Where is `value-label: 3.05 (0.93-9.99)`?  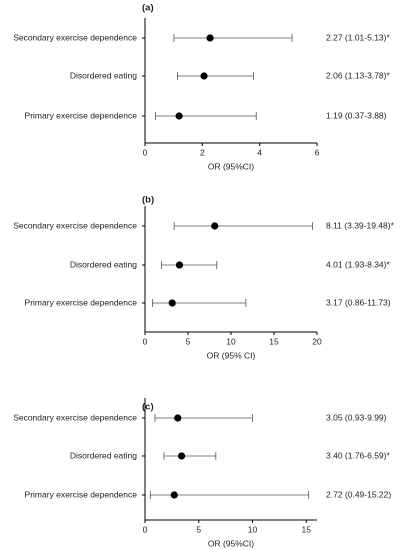
value-label: 3.05 (0.93-9.99) is located at coordinates (356, 417).